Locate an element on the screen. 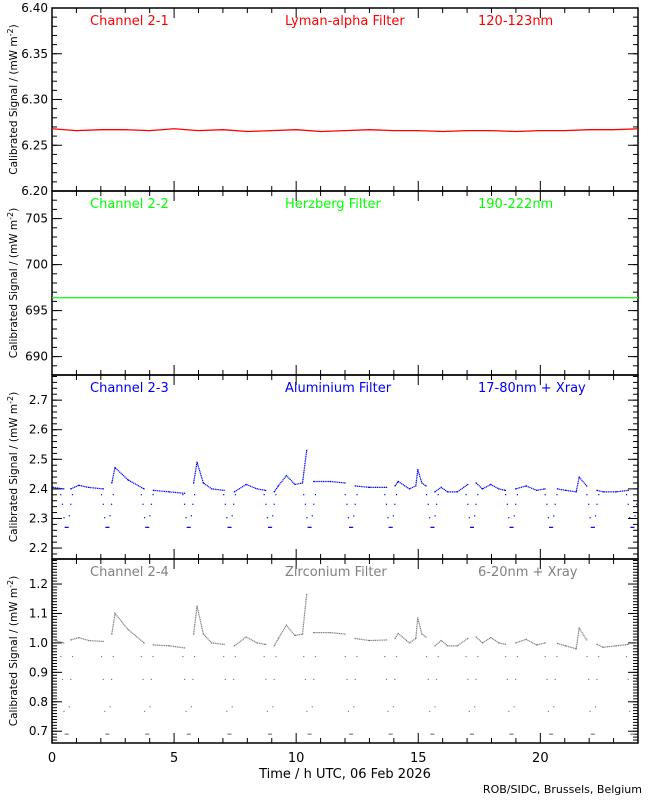 The height and width of the screenshot is (800, 650). panel-wavelength-label: 17-80nm + Xray is located at coordinates (532, 388).